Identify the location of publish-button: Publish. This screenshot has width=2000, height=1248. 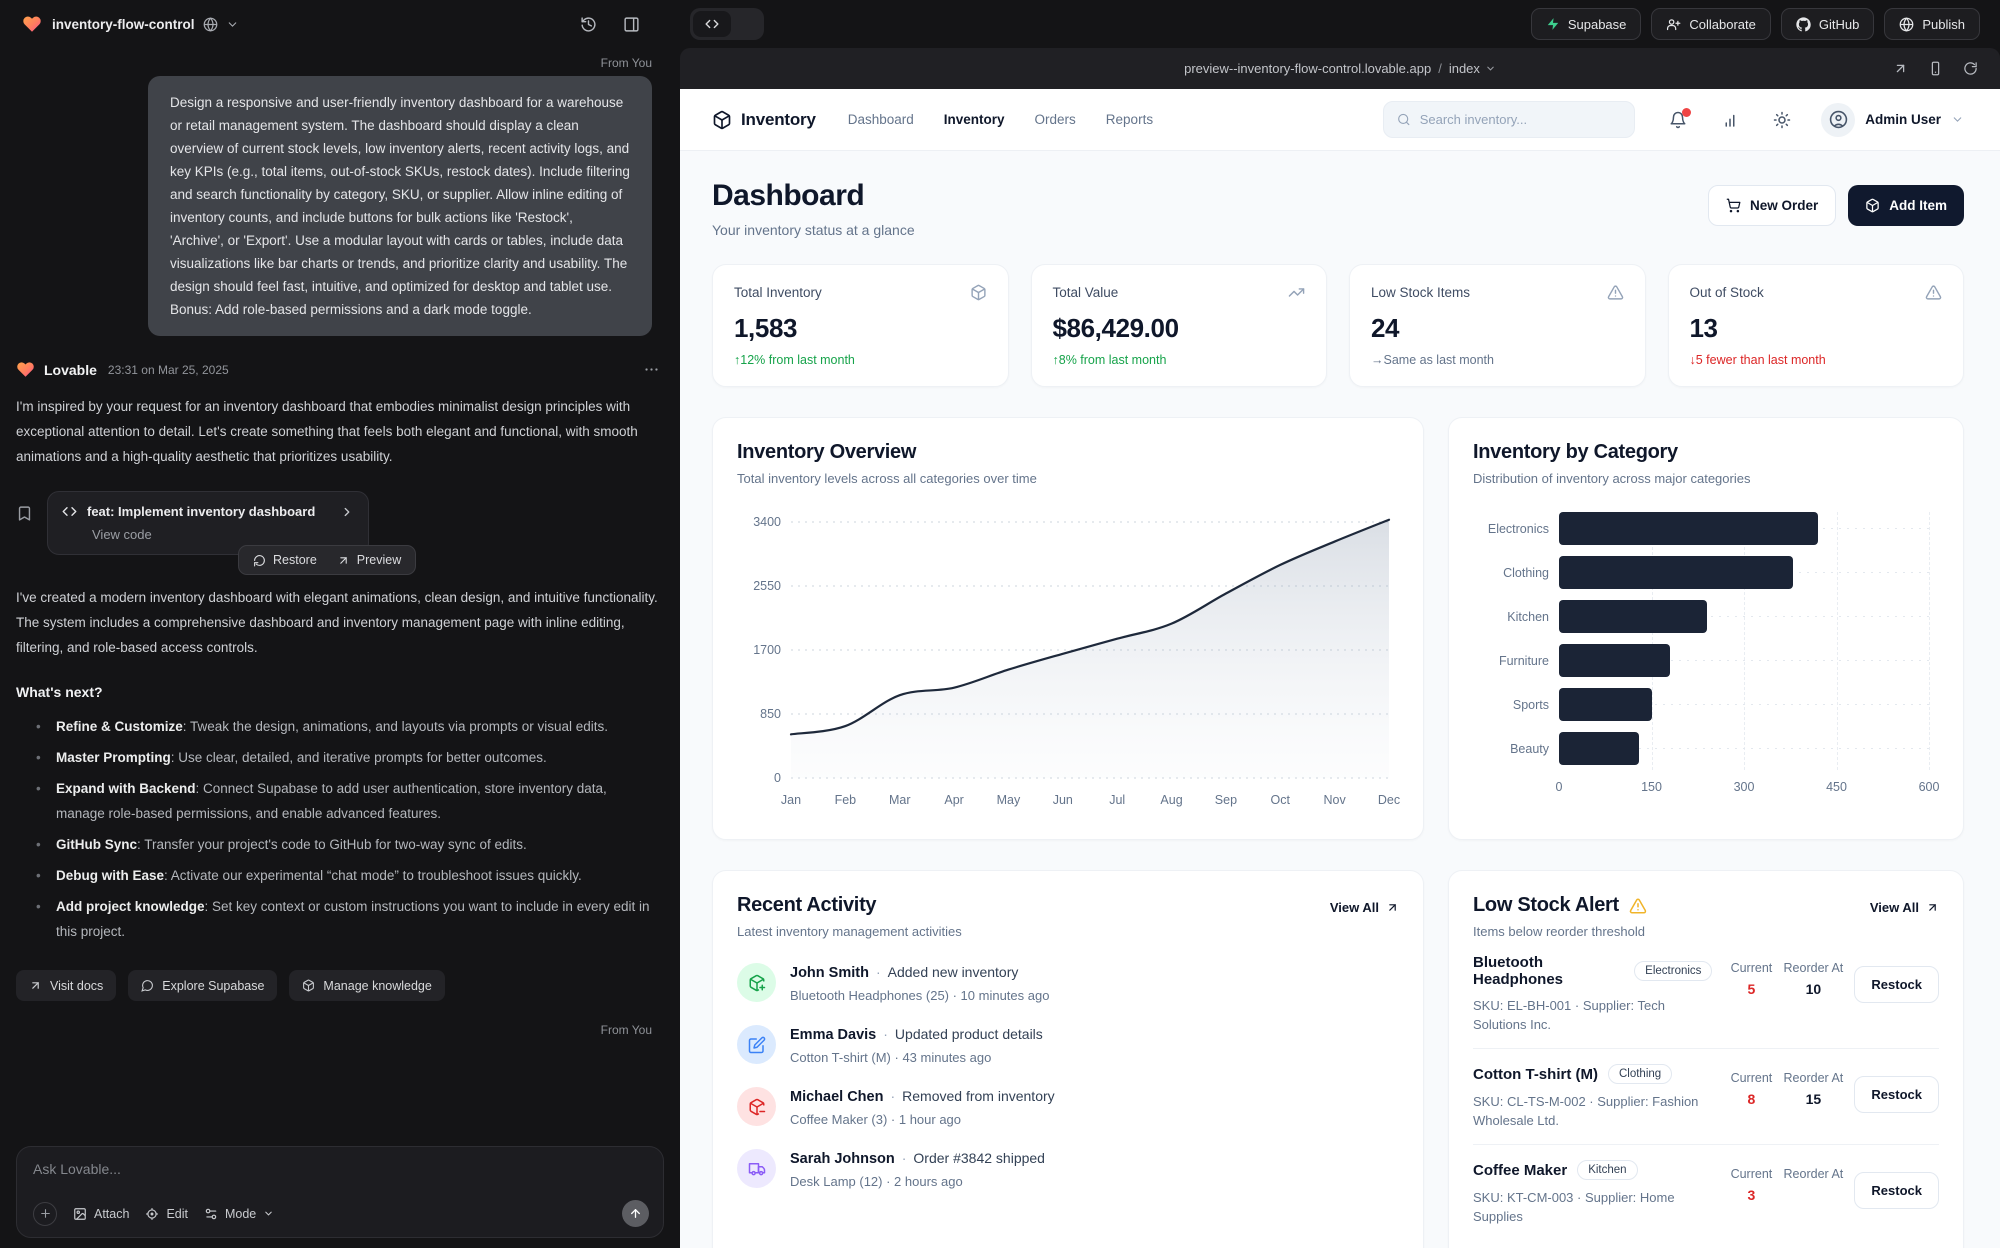
(1932, 24).